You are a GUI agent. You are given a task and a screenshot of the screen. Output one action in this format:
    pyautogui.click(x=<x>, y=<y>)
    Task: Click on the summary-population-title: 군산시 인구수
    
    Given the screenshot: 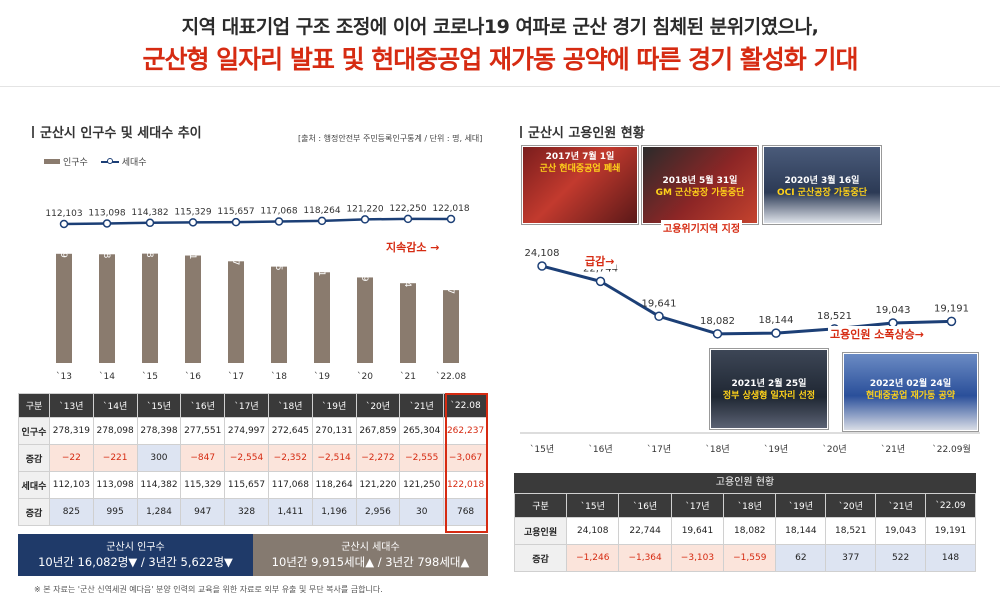 What is the action you would take?
    pyautogui.click(x=135, y=547)
    